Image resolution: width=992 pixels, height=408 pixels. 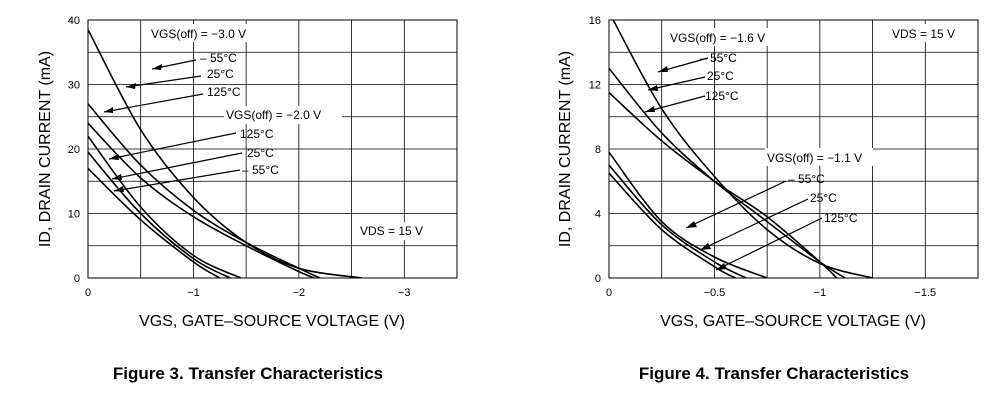 What do you see at coordinates (299, 293) in the screenshot?
I see `chart1-x-tick-label: −2` at bounding box center [299, 293].